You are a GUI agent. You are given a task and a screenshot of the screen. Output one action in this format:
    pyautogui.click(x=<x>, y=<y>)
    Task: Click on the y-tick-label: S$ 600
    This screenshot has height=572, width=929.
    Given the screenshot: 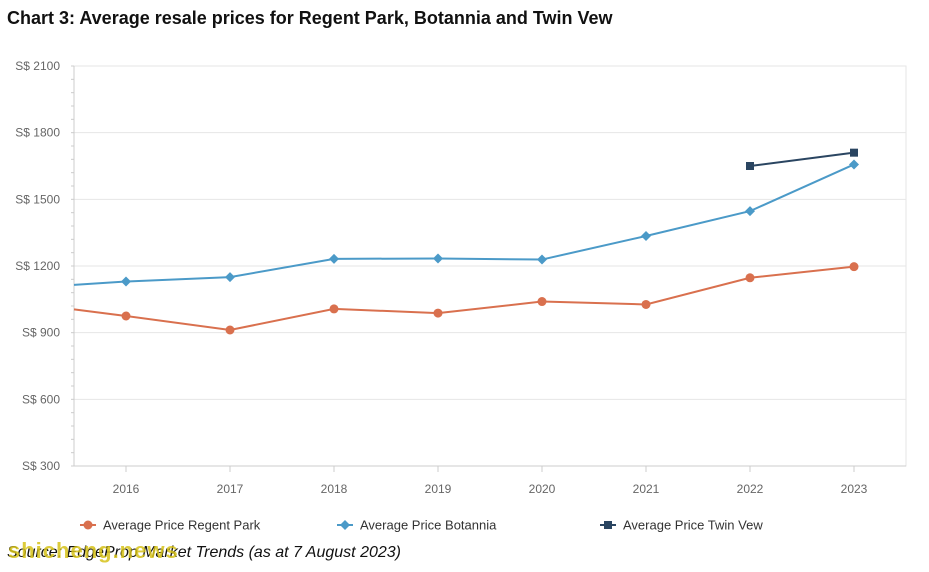 What is the action you would take?
    pyautogui.click(x=41, y=399)
    